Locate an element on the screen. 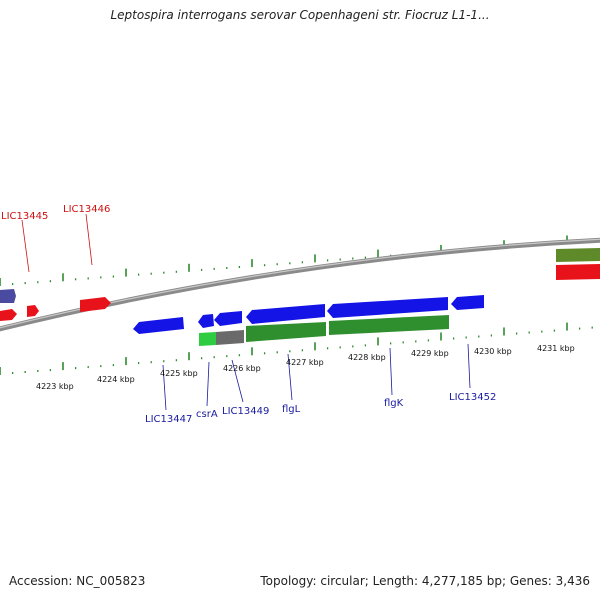 This screenshot has height=600, width=600. cds-feature-flgk is located at coordinates (389, 325).